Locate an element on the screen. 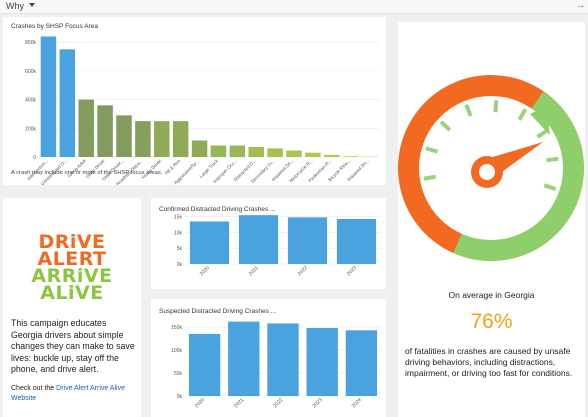 The width and height of the screenshot is (588, 417). x-tick-label: Hit & Run is located at coordinates (173, 167).